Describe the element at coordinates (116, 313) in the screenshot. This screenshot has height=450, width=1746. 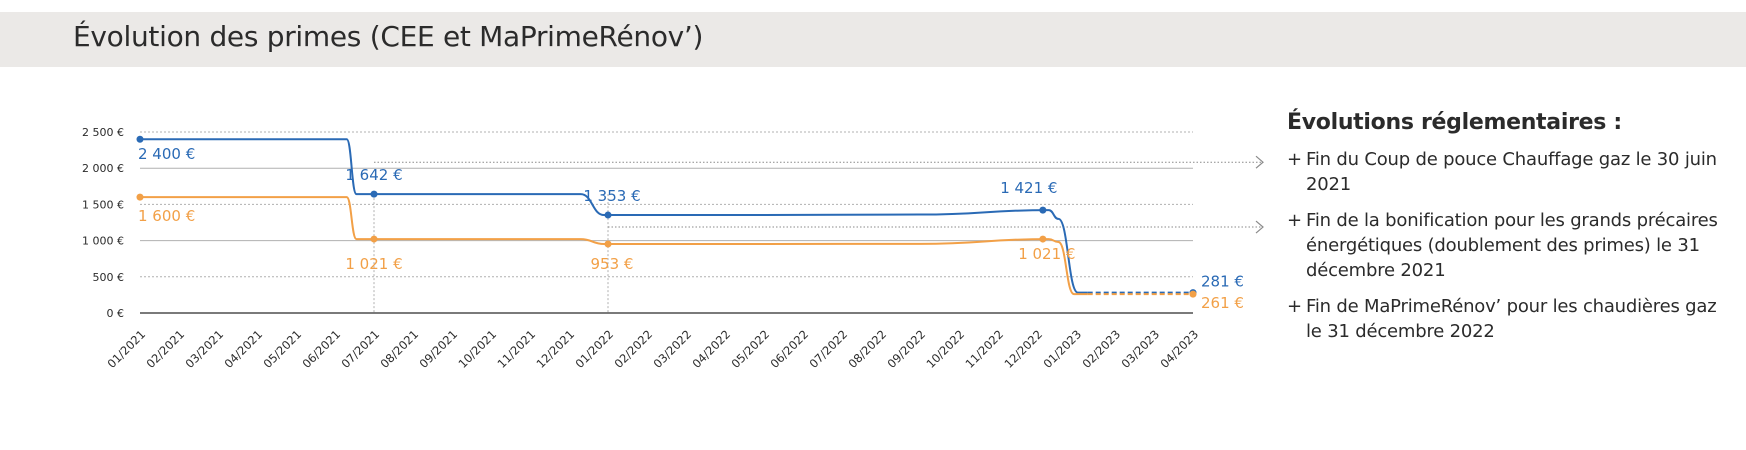
I see `y-tick-label: 0 €` at that location.